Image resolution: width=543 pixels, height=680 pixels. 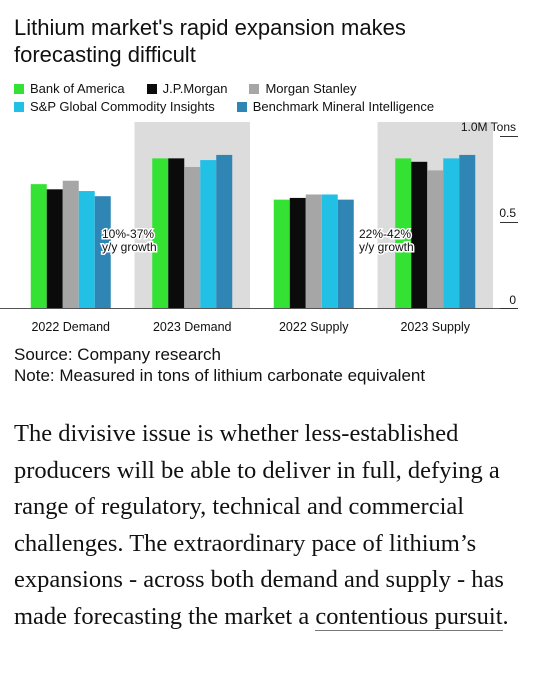 What do you see at coordinates (195, 88) in the screenshot?
I see `legend-label: J.P.Morgan` at bounding box center [195, 88].